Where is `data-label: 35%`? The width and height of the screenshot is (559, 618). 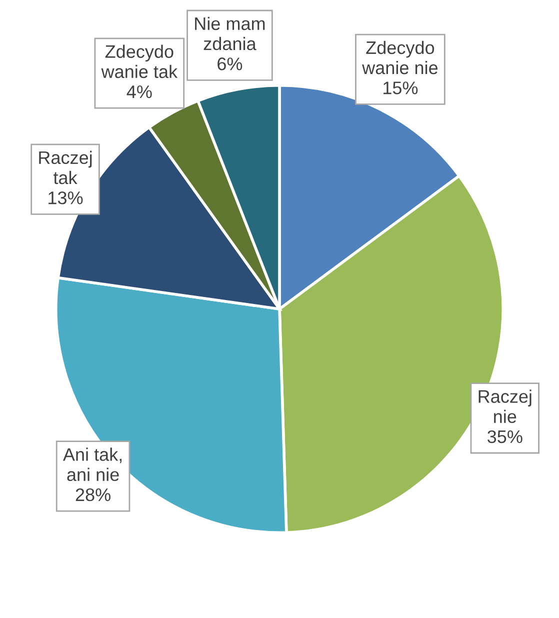 data-label: 35% is located at coordinates (505, 437).